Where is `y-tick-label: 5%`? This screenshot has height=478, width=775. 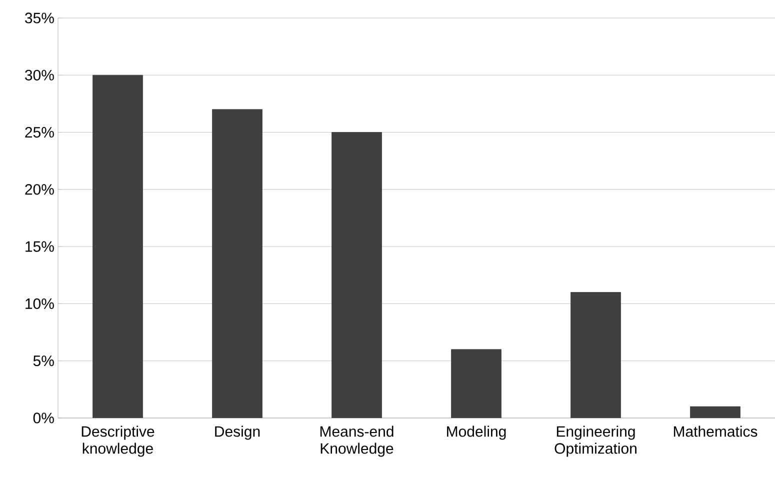
y-tick-label: 5% is located at coordinates (43, 361).